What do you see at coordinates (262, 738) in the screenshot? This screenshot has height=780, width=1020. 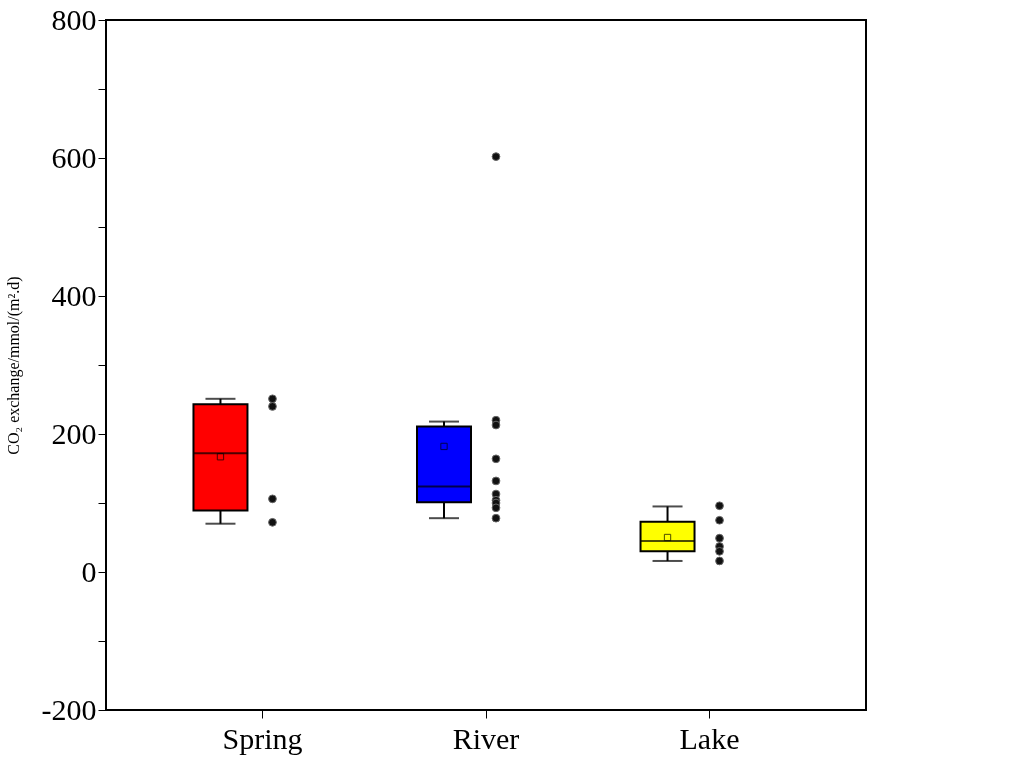 I see `x-tick-label: Spring` at bounding box center [262, 738].